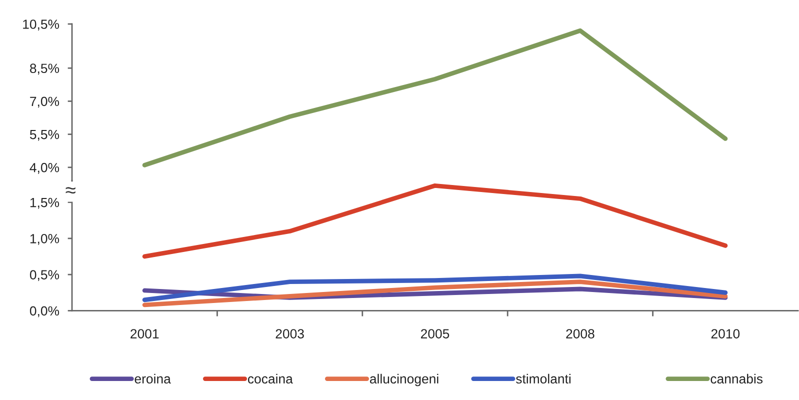 This screenshot has height=400, width=799. Describe the element at coordinates (725, 333) in the screenshot. I see `x-tick-label: 2010` at that location.